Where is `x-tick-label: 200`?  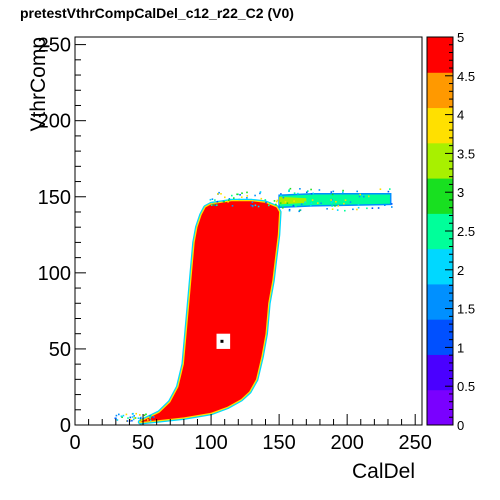 x-tick-label: 200 is located at coordinates (346, 443).